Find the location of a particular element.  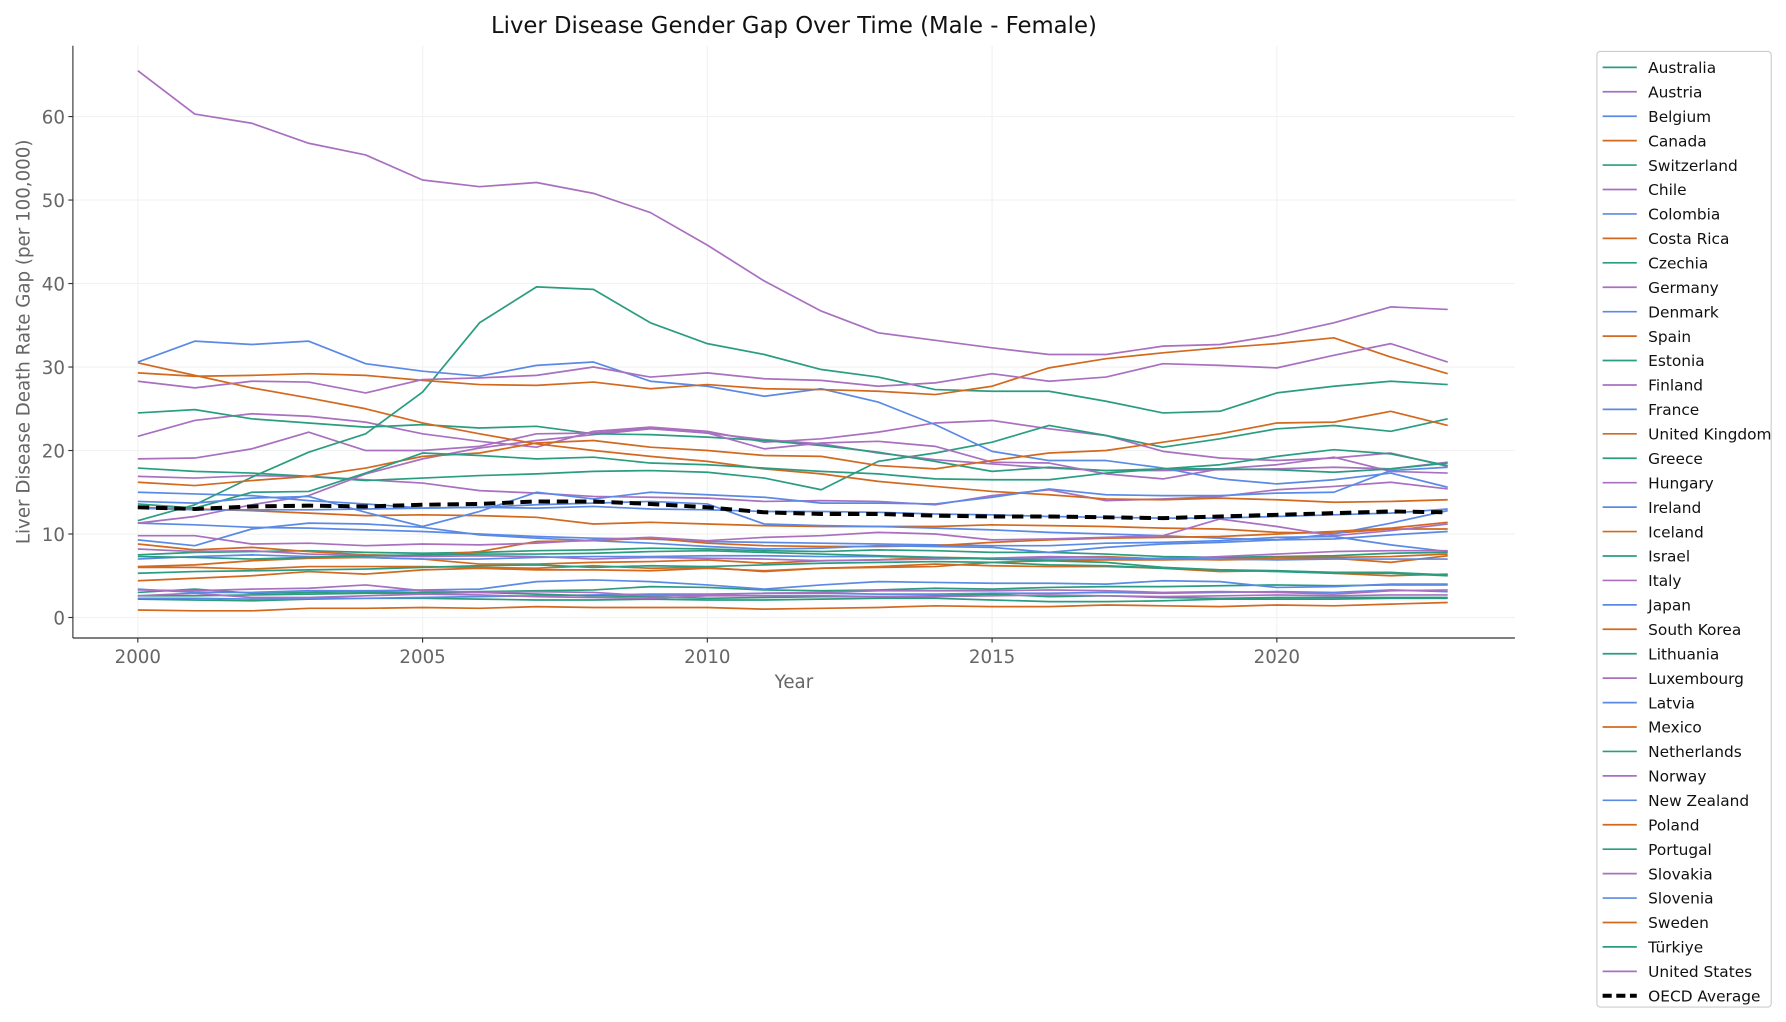

legend-label-denmark: Denmark is located at coordinates (1683, 312).